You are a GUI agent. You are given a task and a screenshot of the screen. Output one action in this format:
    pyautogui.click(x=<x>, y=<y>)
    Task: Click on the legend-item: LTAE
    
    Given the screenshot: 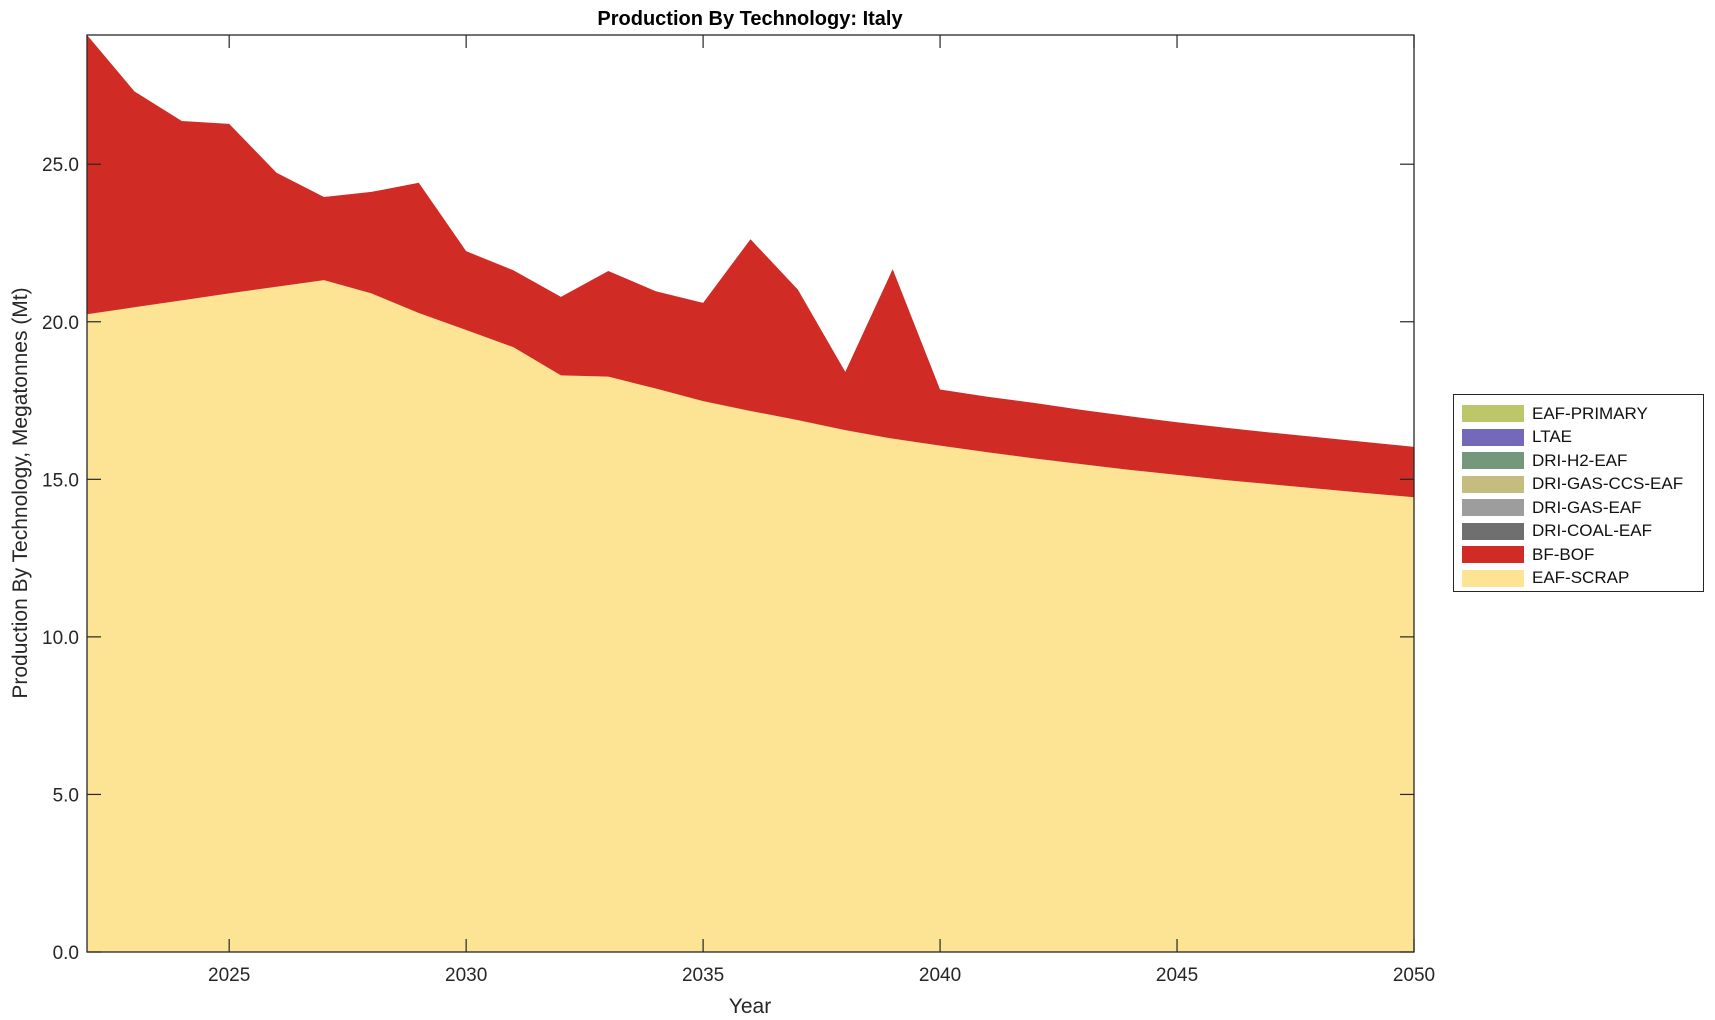 What is the action you would take?
    pyautogui.click(x=1578, y=438)
    